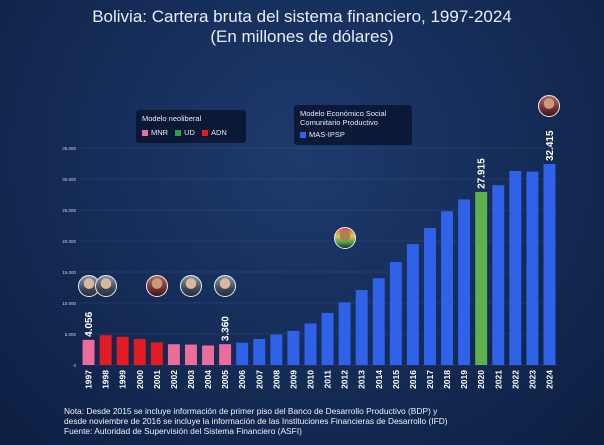 The image size is (604, 445). What do you see at coordinates (69, 272) in the screenshot?
I see `y-tick-label: 15.000` at bounding box center [69, 272].